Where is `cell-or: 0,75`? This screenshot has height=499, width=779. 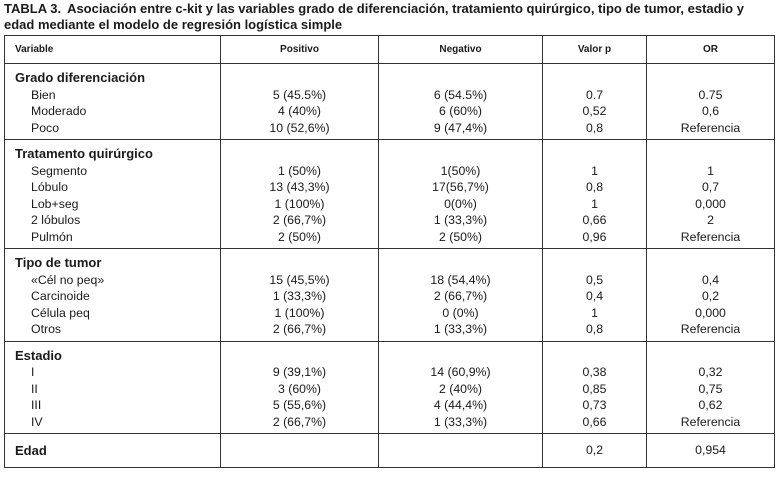
cell-or: 0,75 is located at coordinates (710, 388).